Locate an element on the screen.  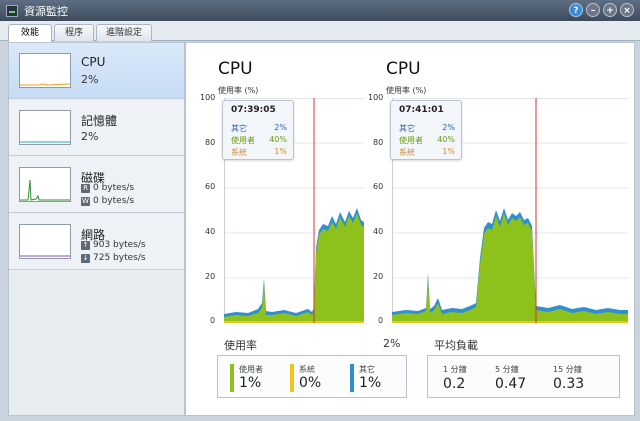
help-button: ? is located at coordinates (576, 10).